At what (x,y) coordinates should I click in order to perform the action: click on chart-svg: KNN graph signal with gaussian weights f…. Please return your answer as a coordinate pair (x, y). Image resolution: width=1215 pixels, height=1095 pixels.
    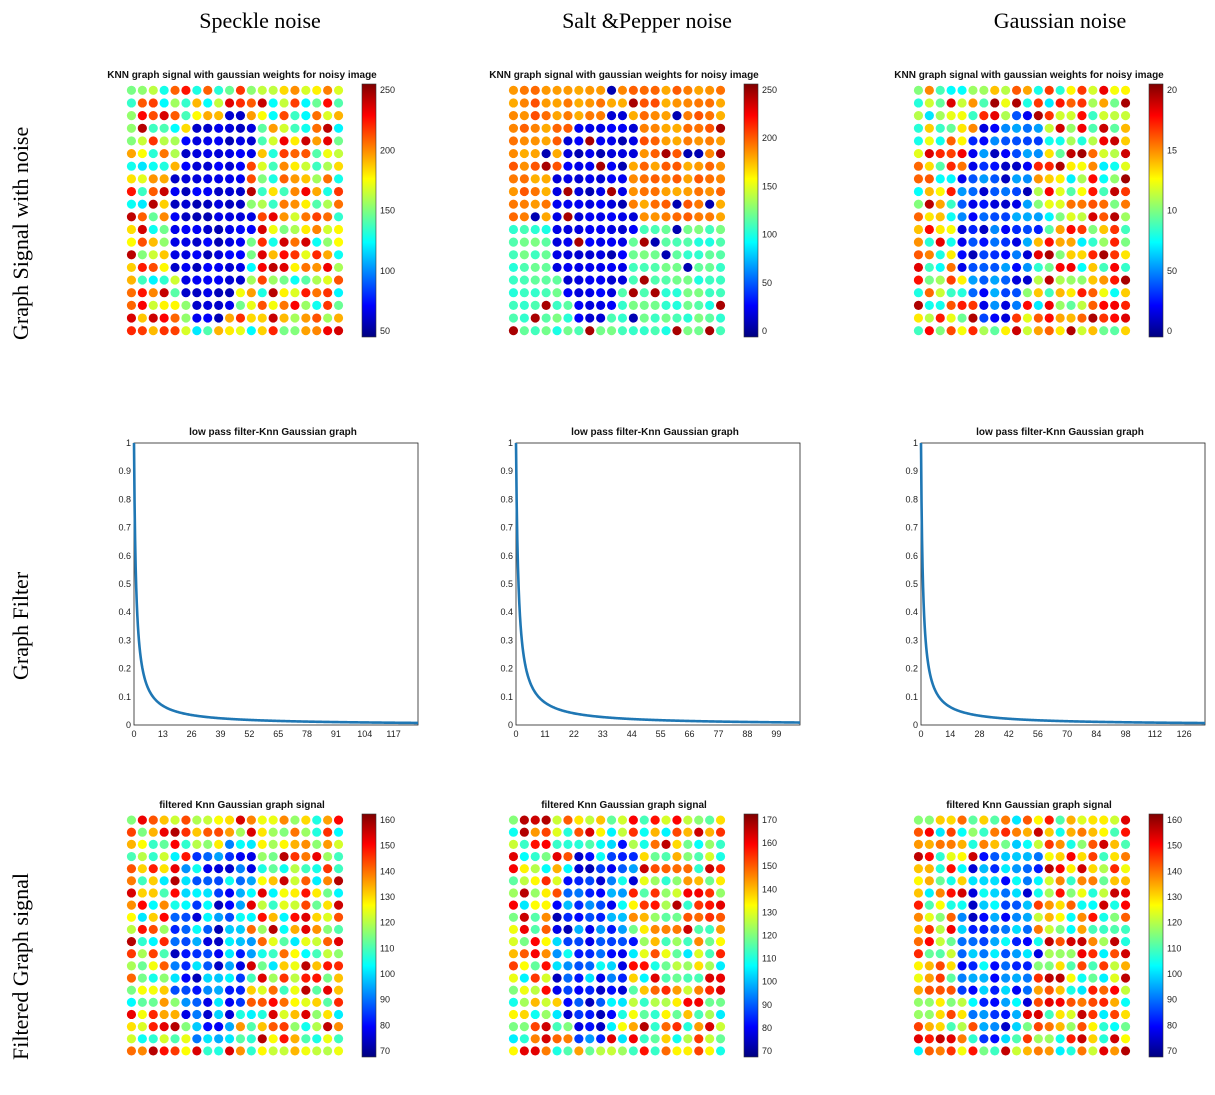
    Looking at the image, I should click on (1035, 204).